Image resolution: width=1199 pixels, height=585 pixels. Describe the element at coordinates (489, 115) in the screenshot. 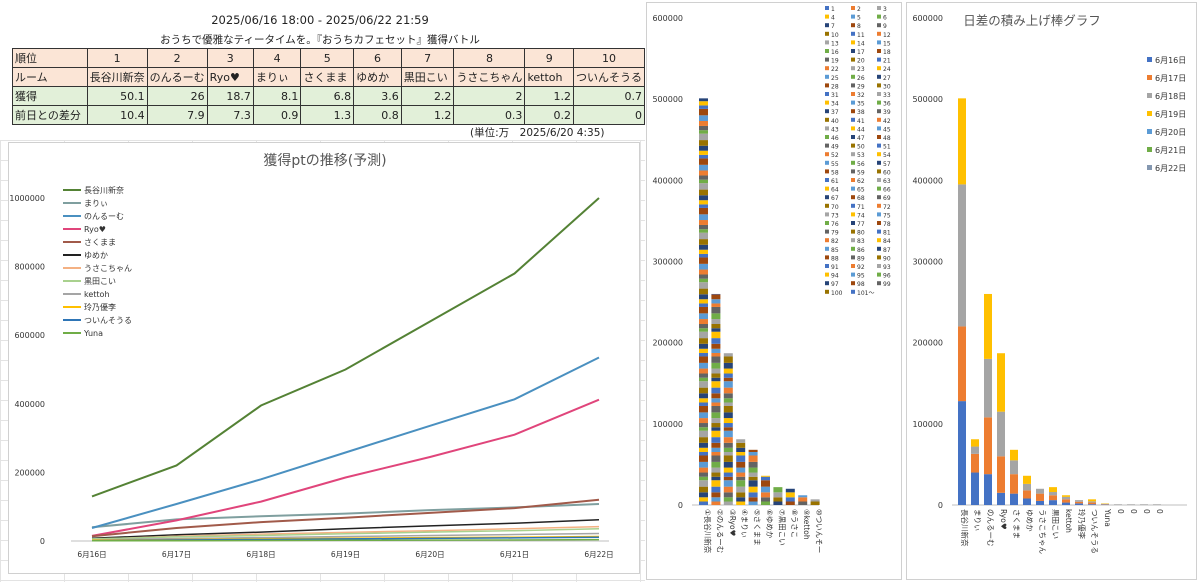

I see `diff-cell: 0.3` at that location.